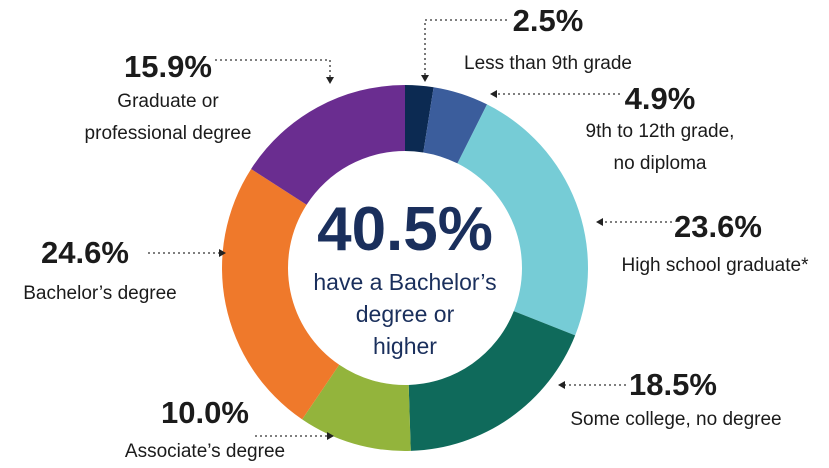  What do you see at coordinates (673, 384) in the screenshot?
I see `value-label: 18.5%` at bounding box center [673, 384].